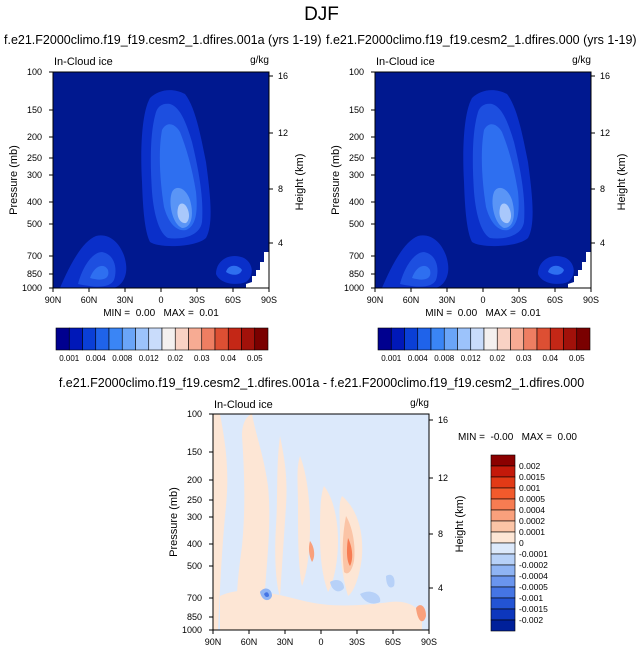 This screenshot has height=658, width=643. I want to click on panel1-units: g/kg, so click(259, 60).